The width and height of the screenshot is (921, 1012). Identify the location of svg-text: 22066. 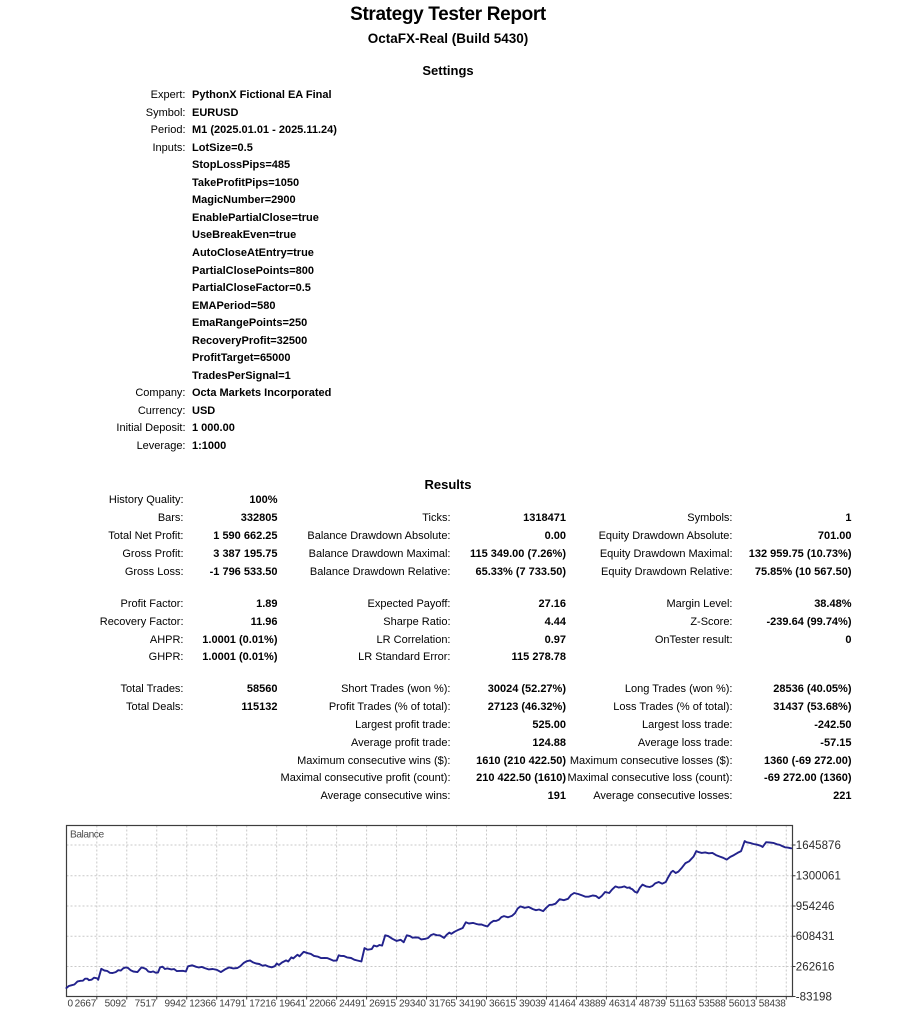
(322, 1004).